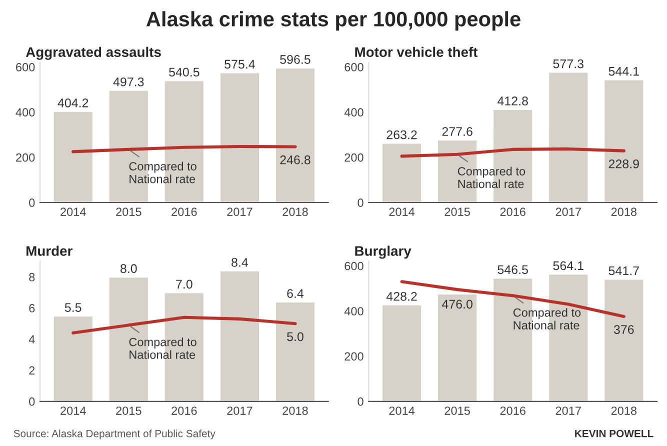  What do you see at coordinates (512, 101) in the screenshot?
I see `data-label: 412.8` at bounding box center [512, 101].